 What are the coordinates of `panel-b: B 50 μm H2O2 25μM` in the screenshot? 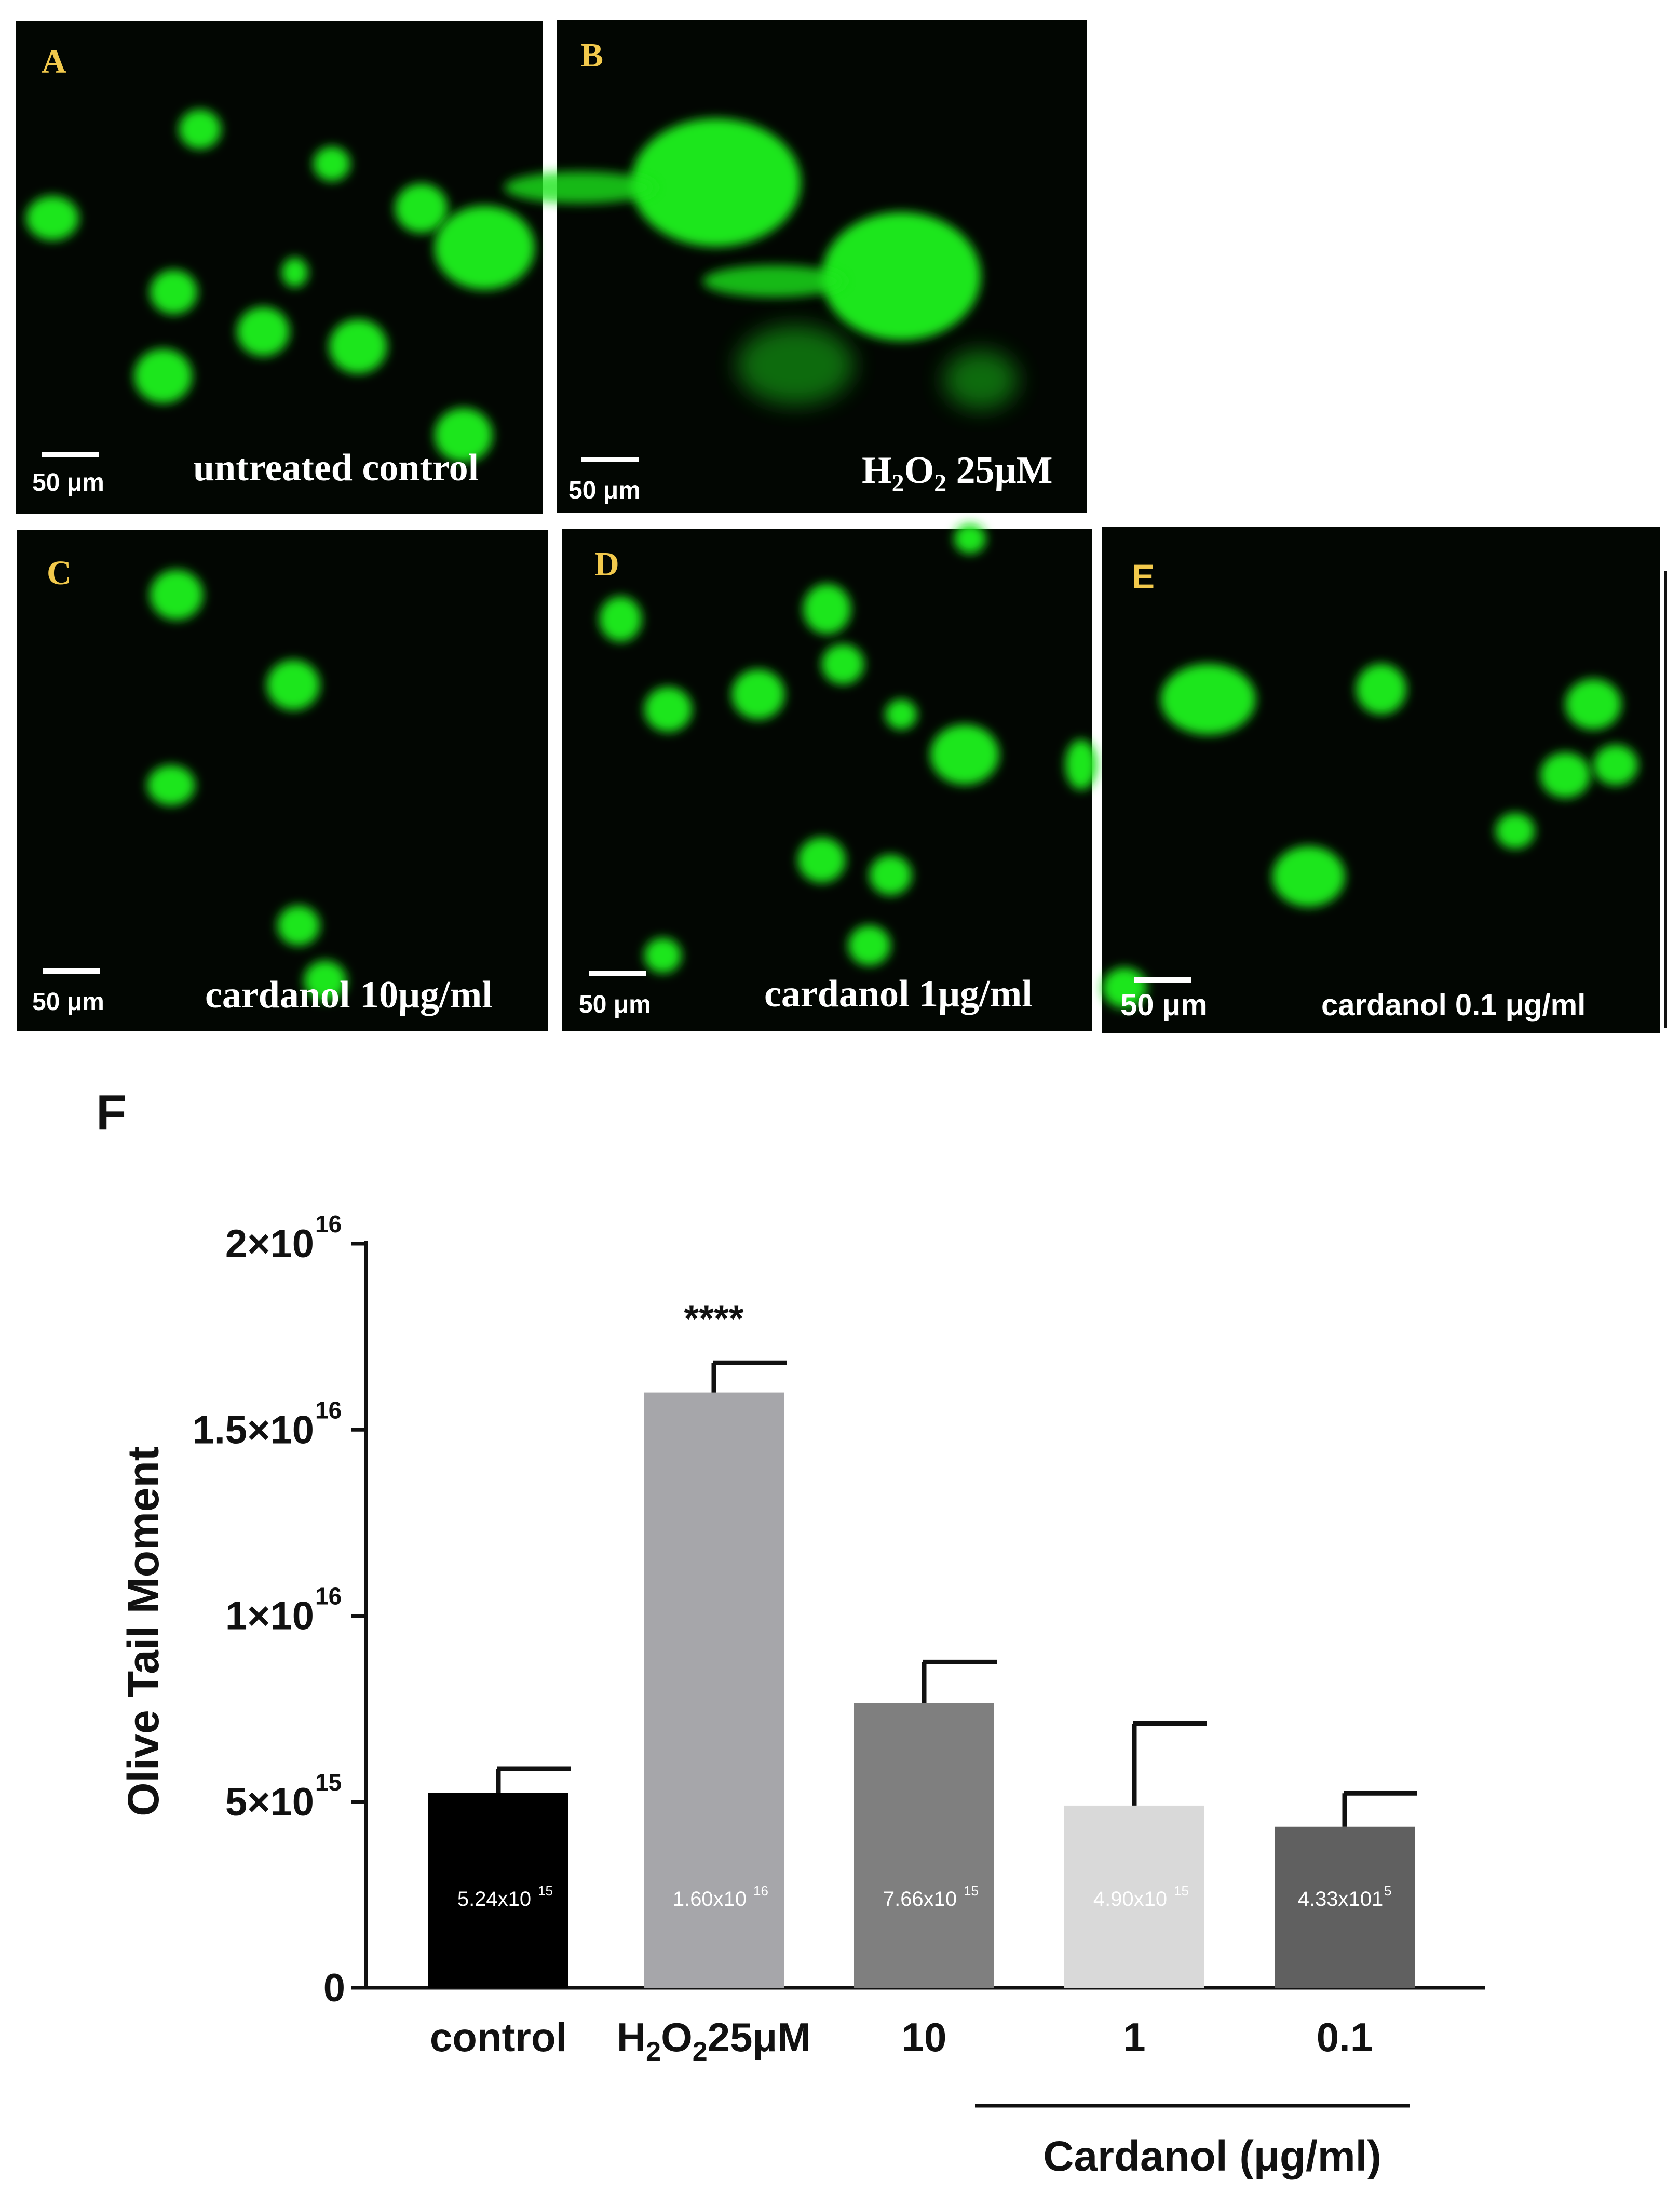 It's located at (795, 266).